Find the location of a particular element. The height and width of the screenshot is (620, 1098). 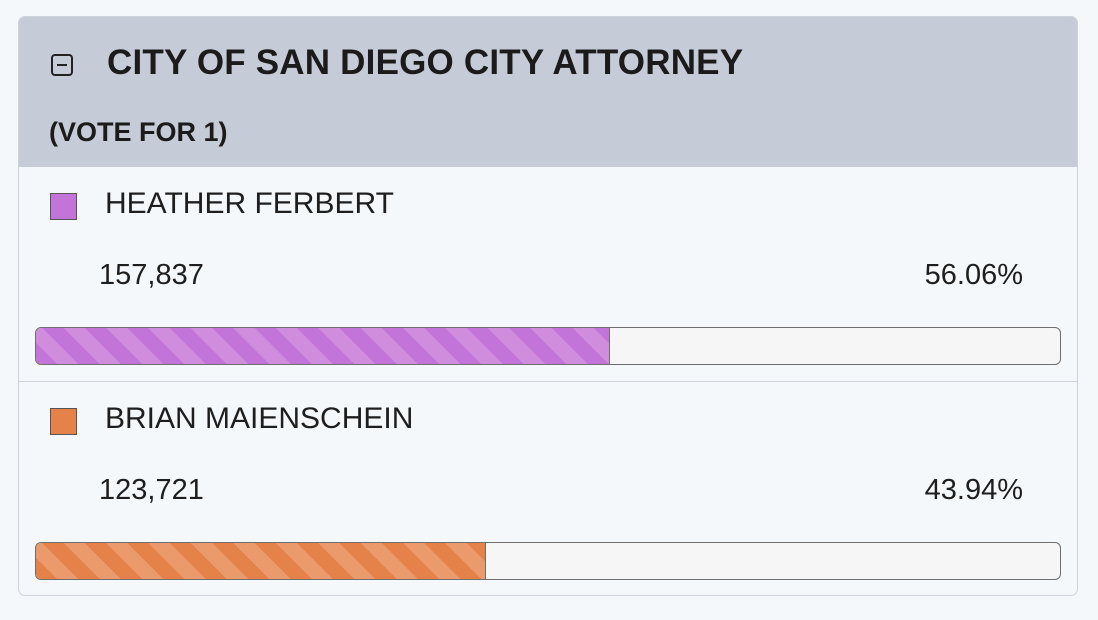

vote-for-label: (VOTE FOR 1) is located at coordinates (138, 132).